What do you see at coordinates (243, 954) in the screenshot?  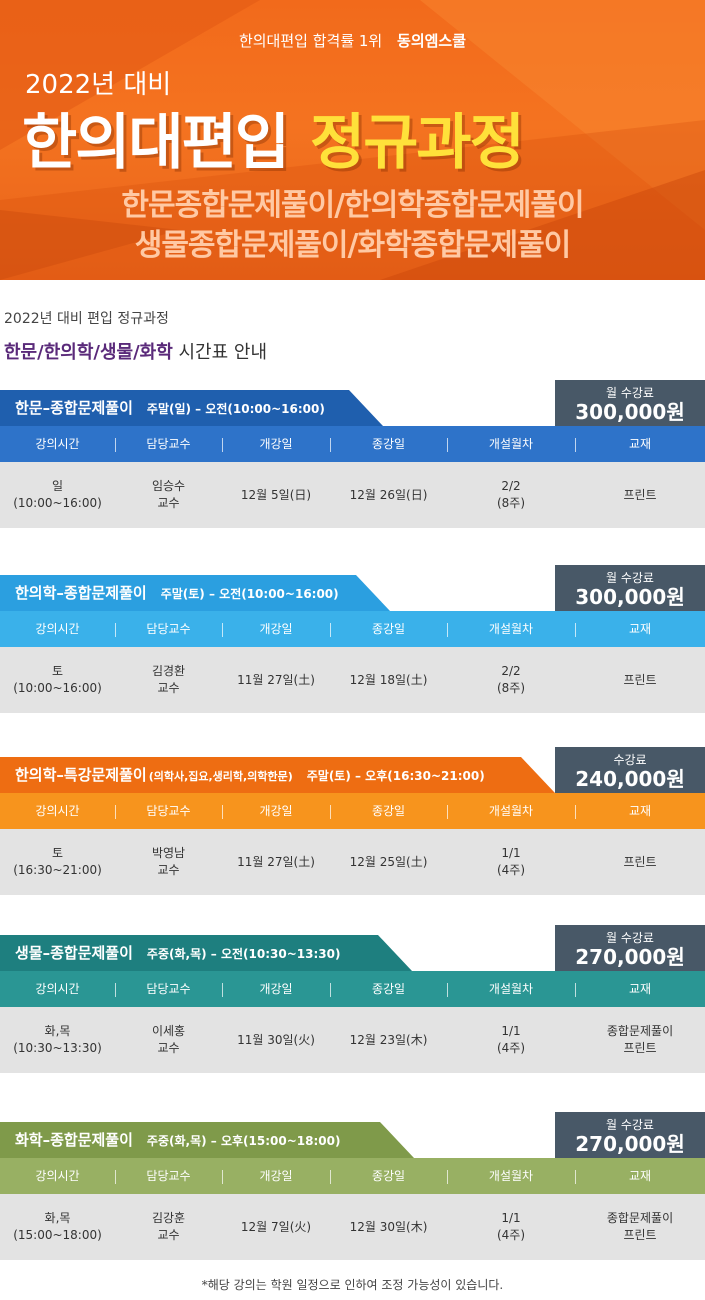 I see `course-schedule: 주중(화,목) – 오전(10:30~13:30)` at bounding box center [243, 954].